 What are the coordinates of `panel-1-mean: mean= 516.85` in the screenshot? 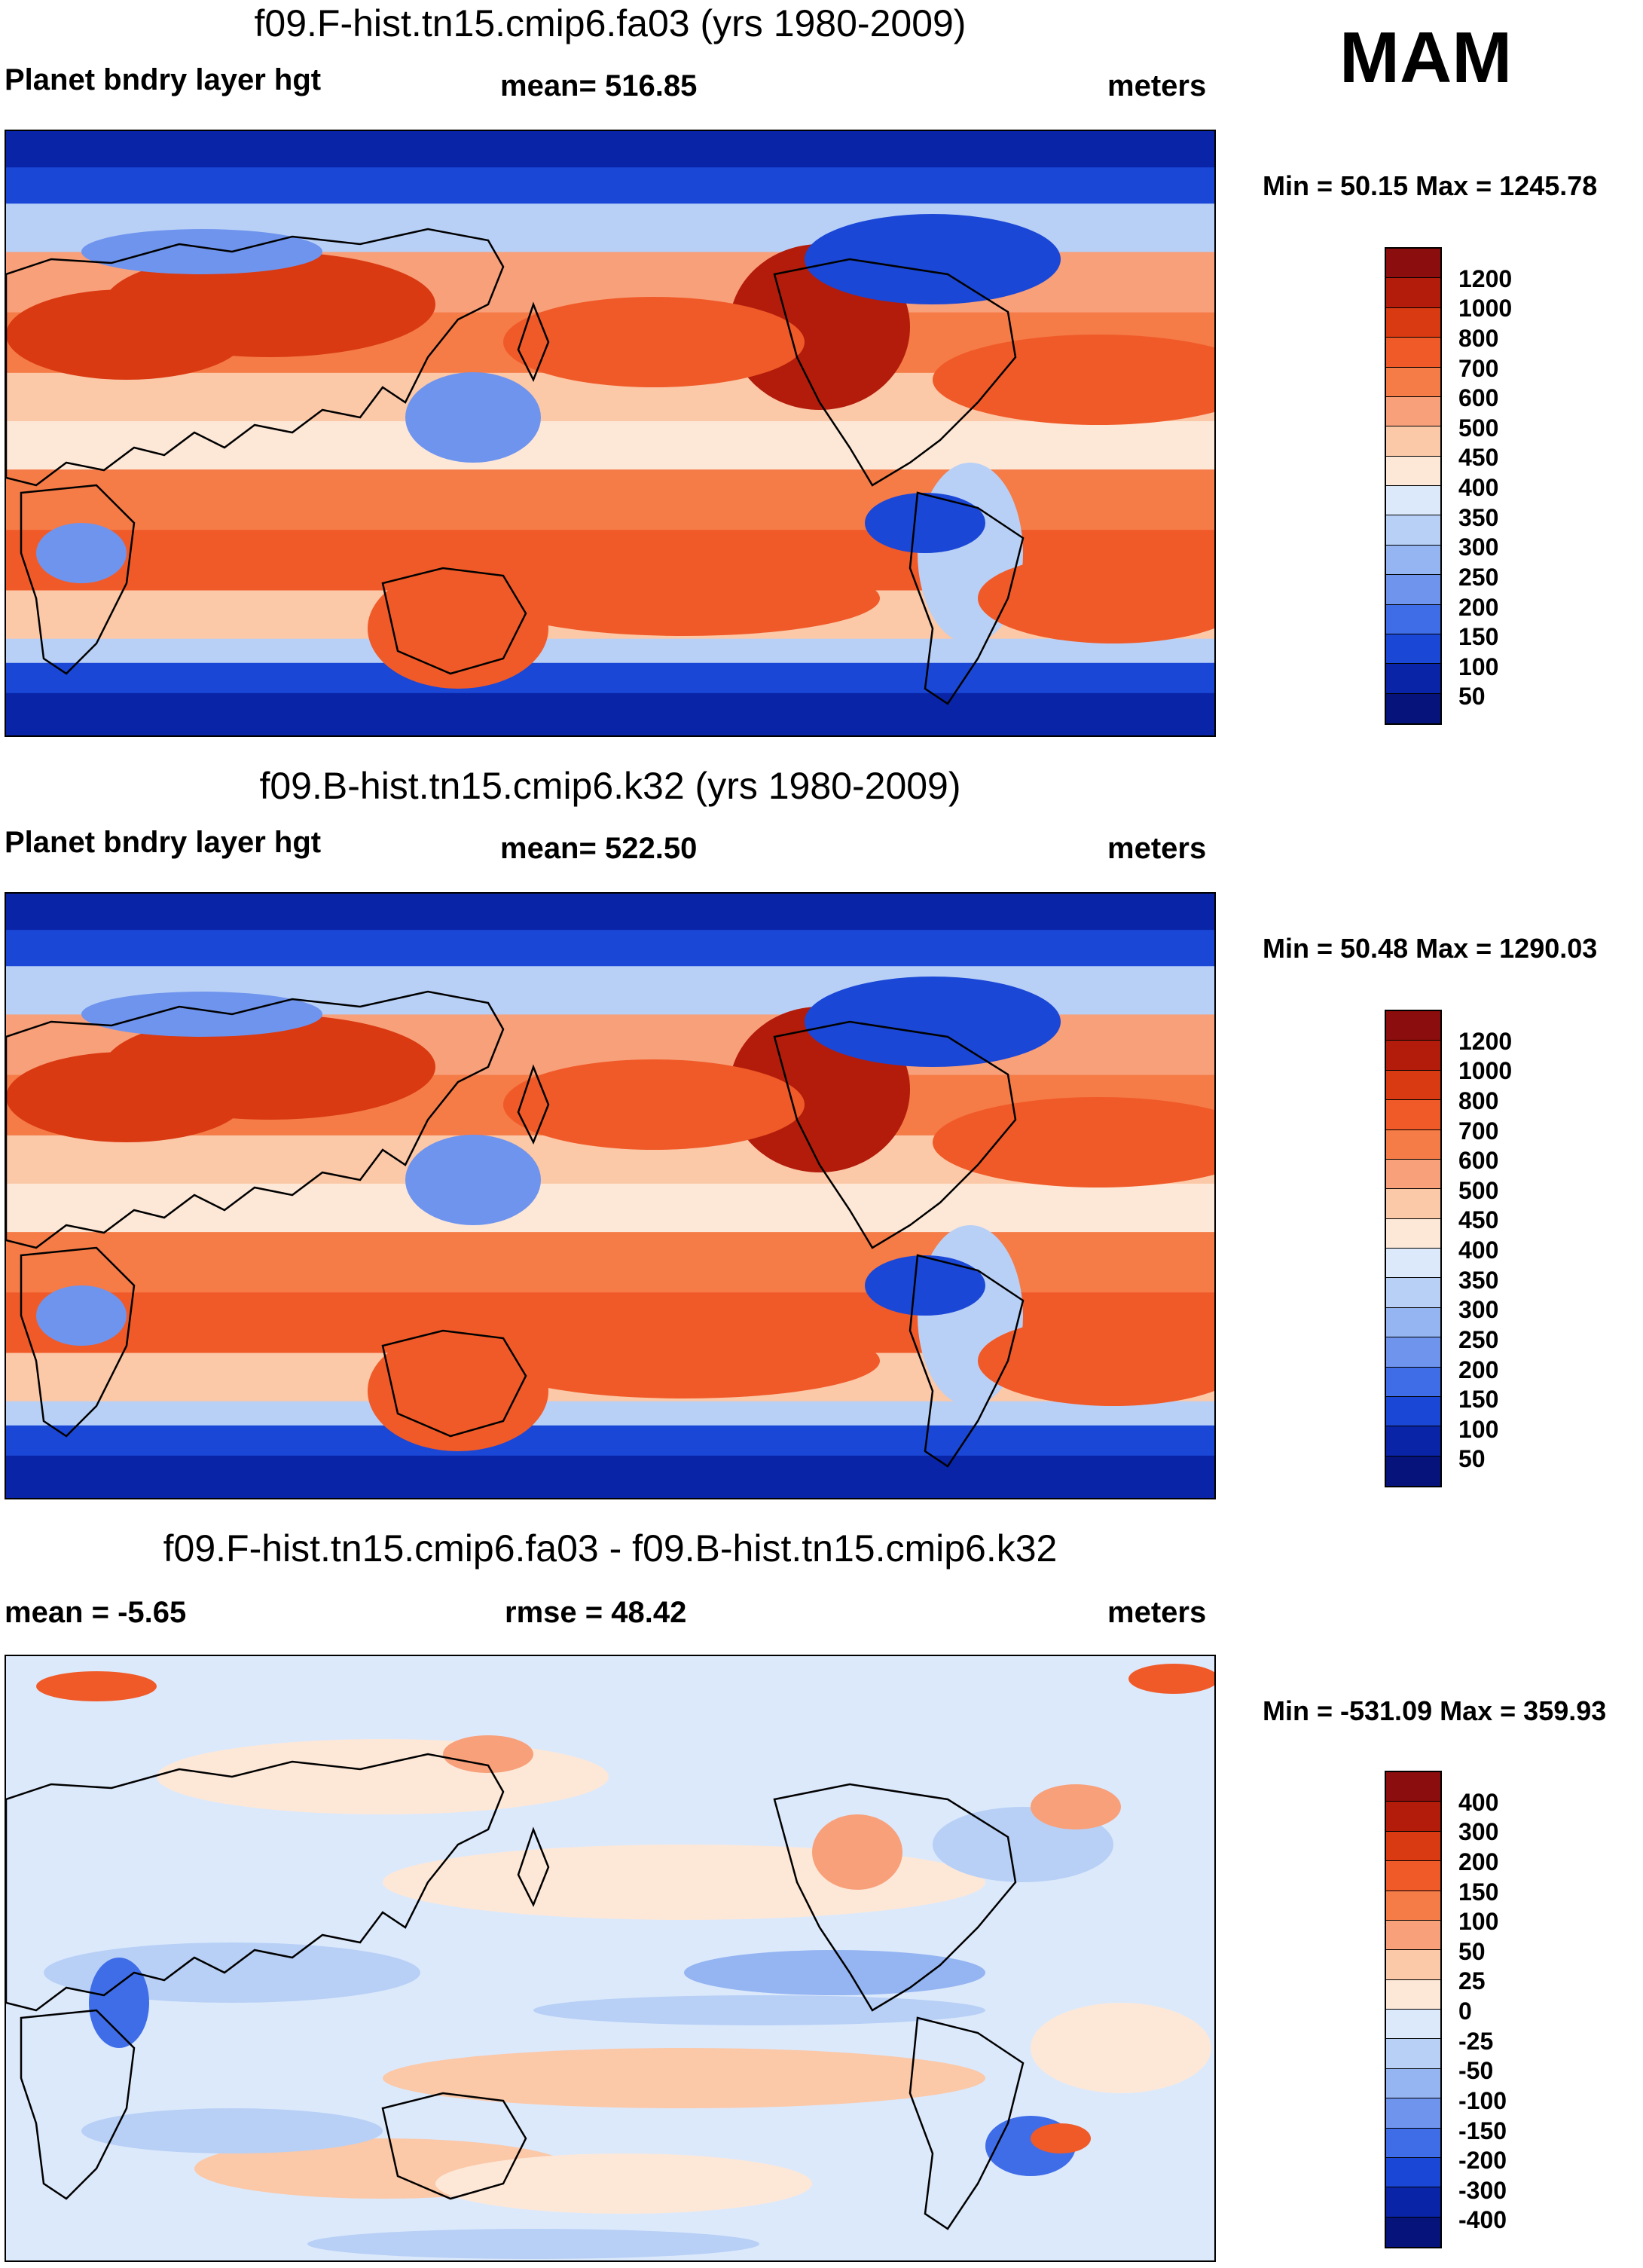 It's located at (599, 85).